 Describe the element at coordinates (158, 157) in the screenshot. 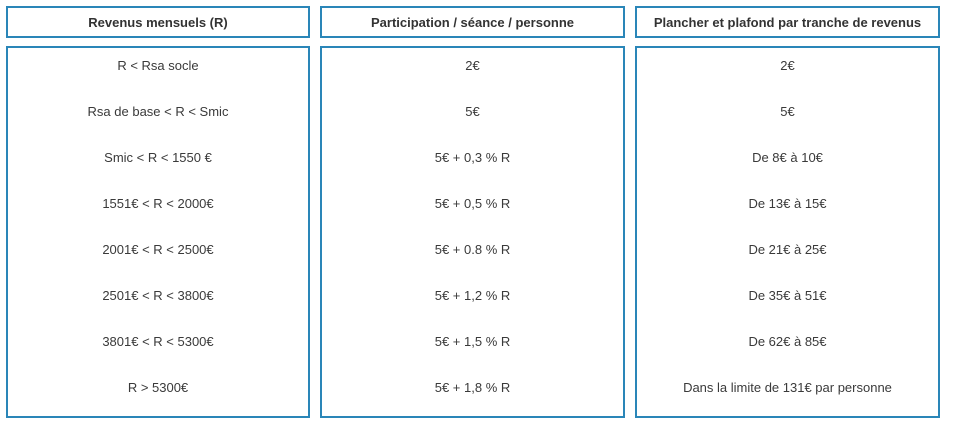

I see `table-cell: Smic < R < 1550 €` at that location.